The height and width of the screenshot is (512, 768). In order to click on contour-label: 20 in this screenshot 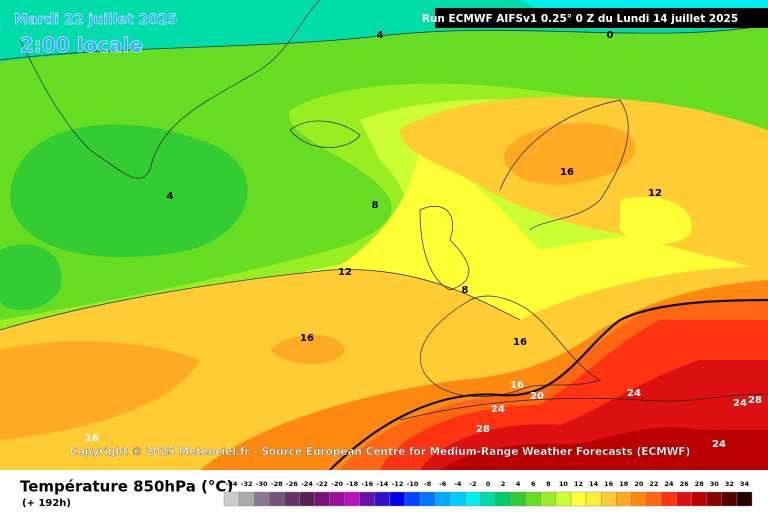, I will do `click(537, 396)`.